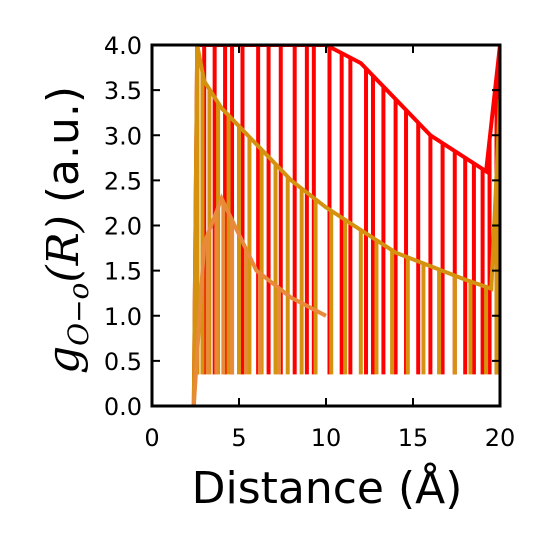 This screenshot has width=552, height=542. Describe the element at coordinates (238, 438) in the screenshot. I see `x-tick-label: 5` at that location.